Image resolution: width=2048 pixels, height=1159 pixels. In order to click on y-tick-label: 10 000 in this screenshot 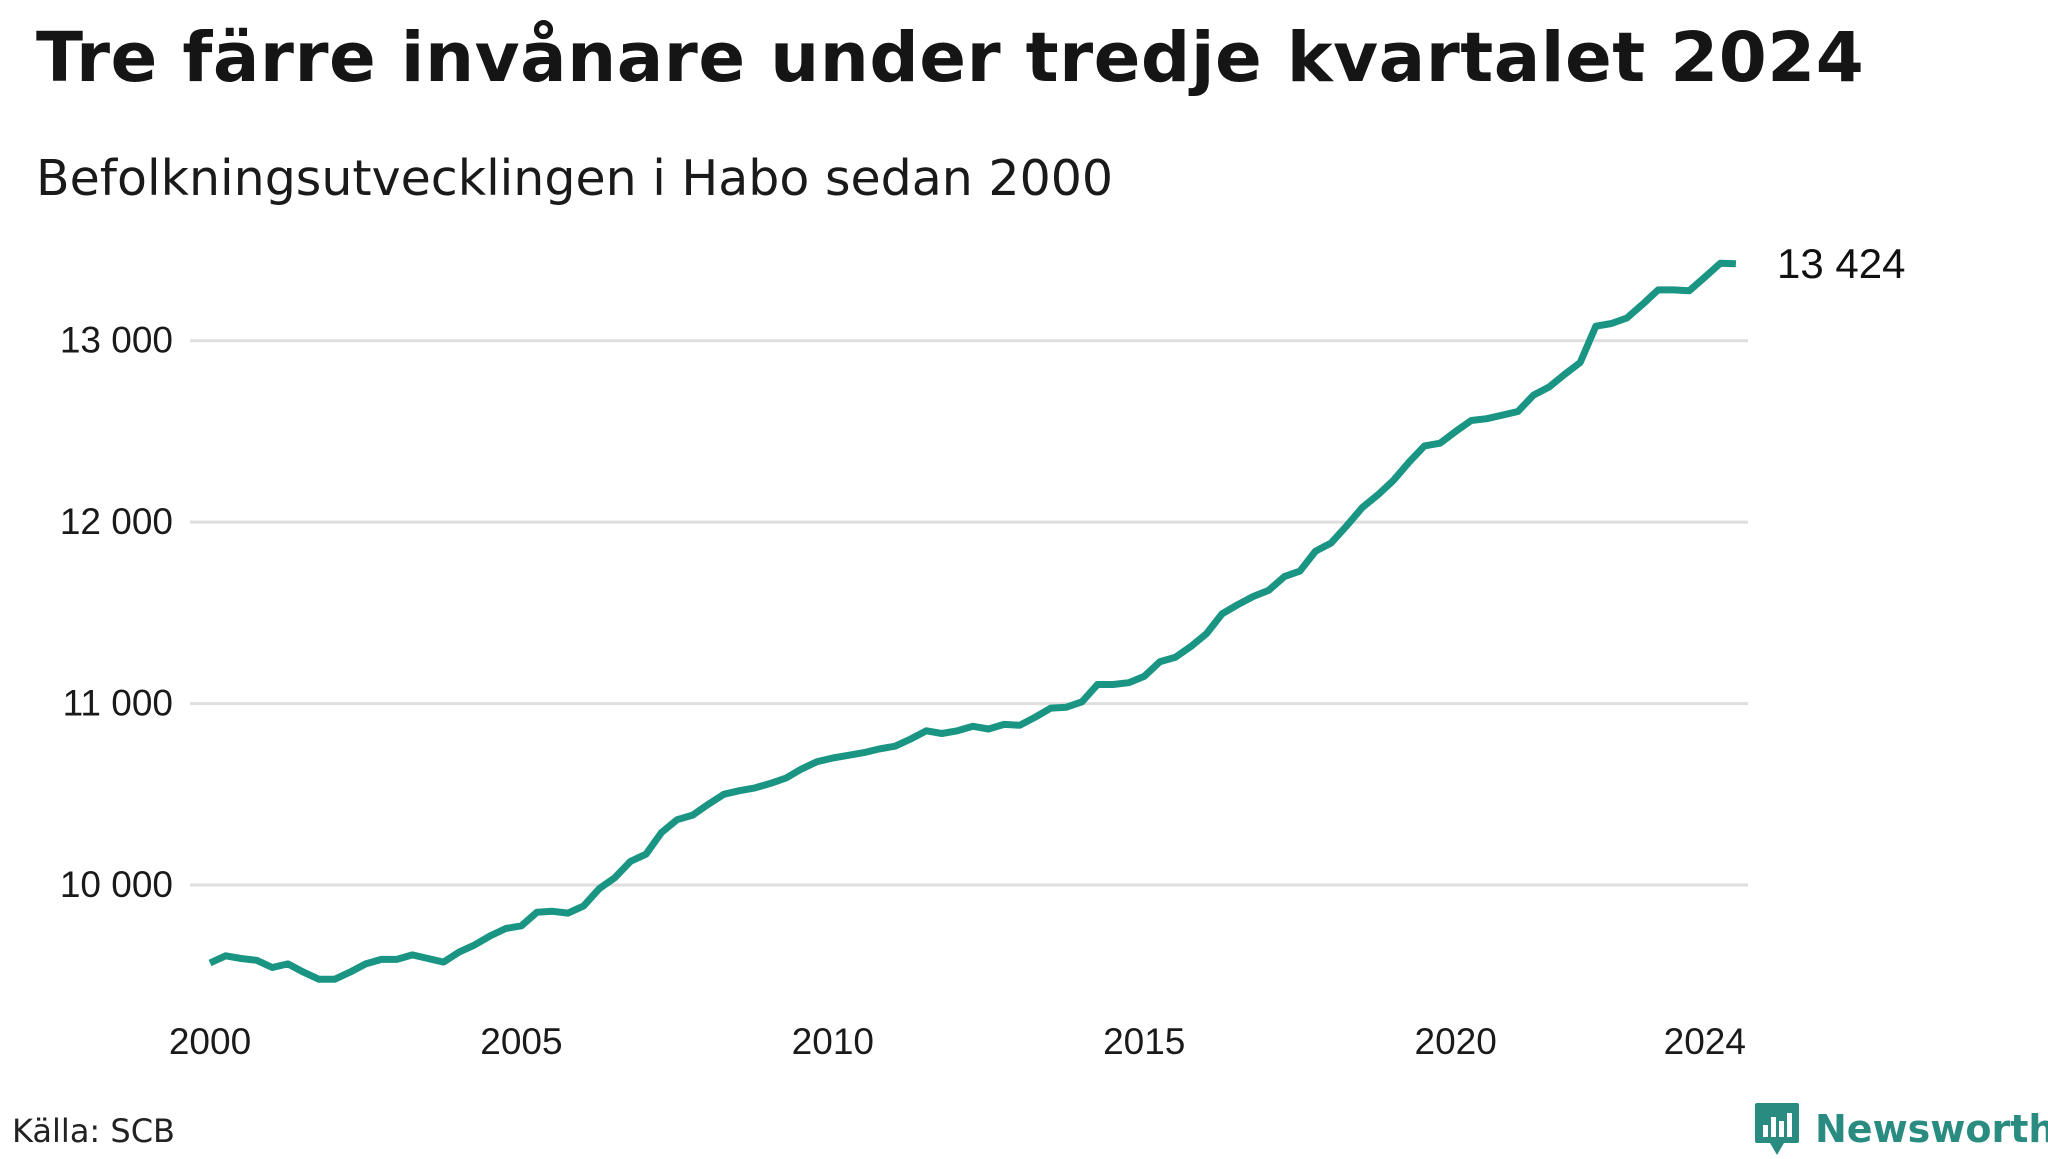, I will do `click(116, 884)`.